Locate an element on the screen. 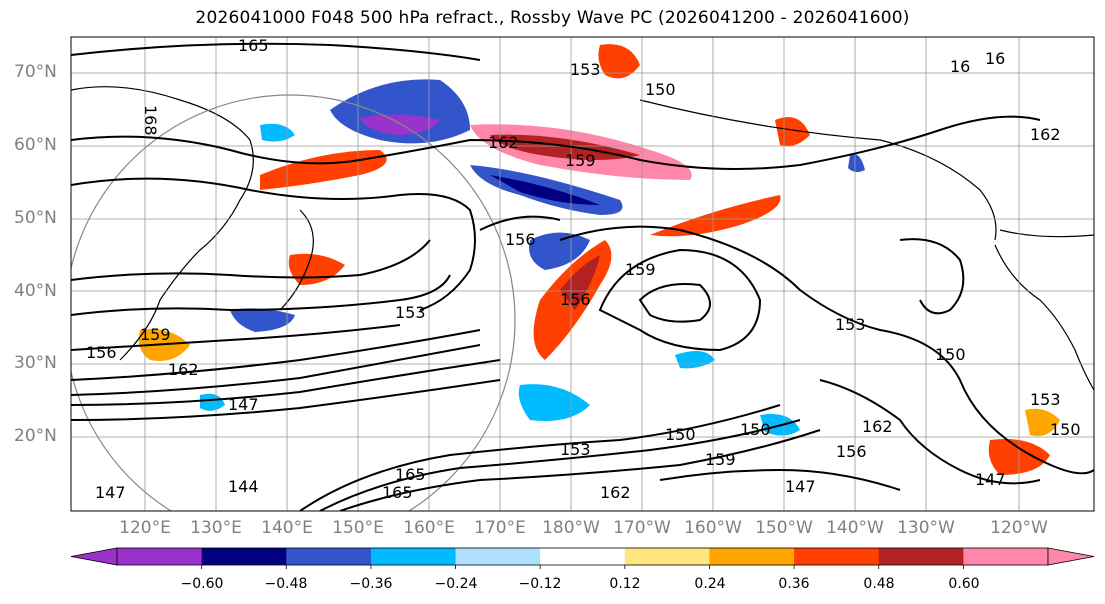 Image resolution: width=1105 pixels, height=604 pixels. latitude-label: 30°N is located at coordinates (35, 363).